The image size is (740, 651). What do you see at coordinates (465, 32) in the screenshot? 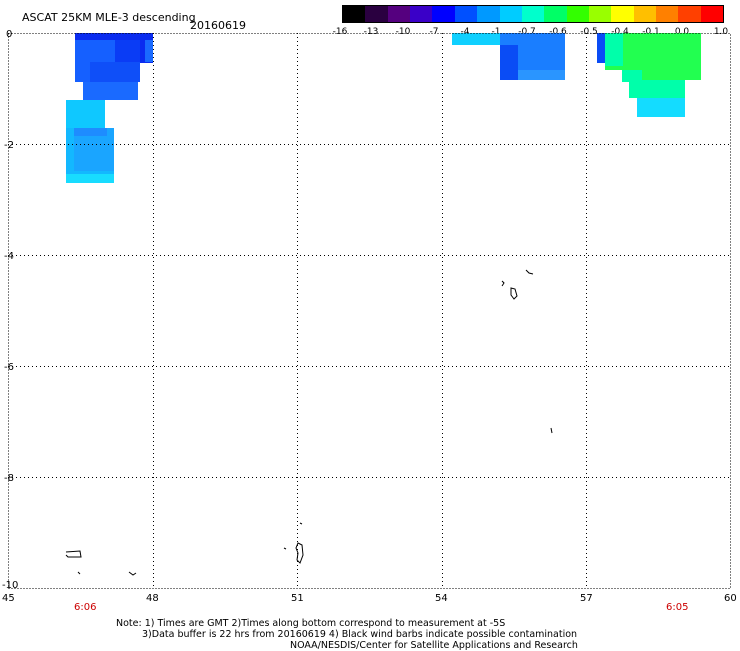
I see `colorbar-label: -4` at bounding box center [465, 32].